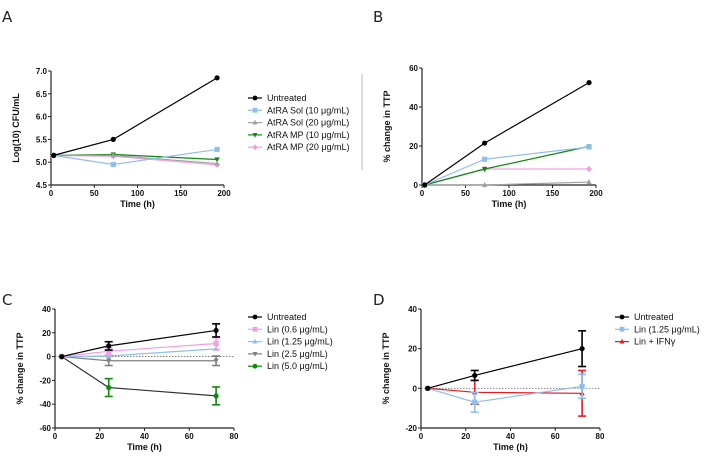  I want to click on legend-item: Lin (0.6 μg/mL), so click(288, 329).